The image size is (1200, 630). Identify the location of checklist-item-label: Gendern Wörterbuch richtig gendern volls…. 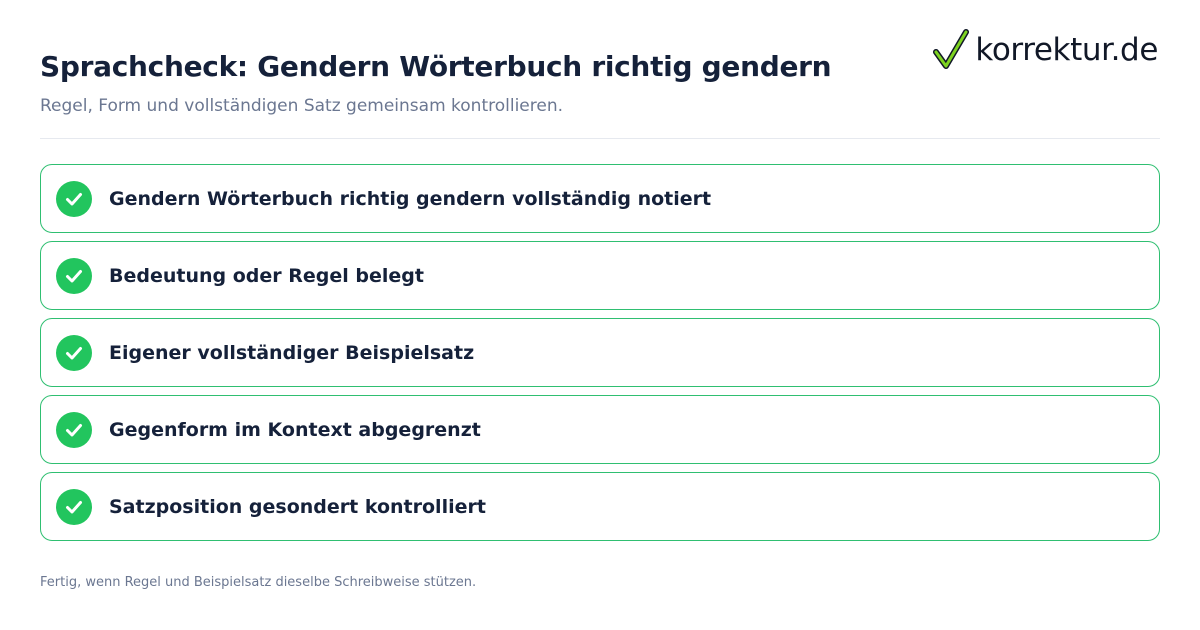
(410, 198).